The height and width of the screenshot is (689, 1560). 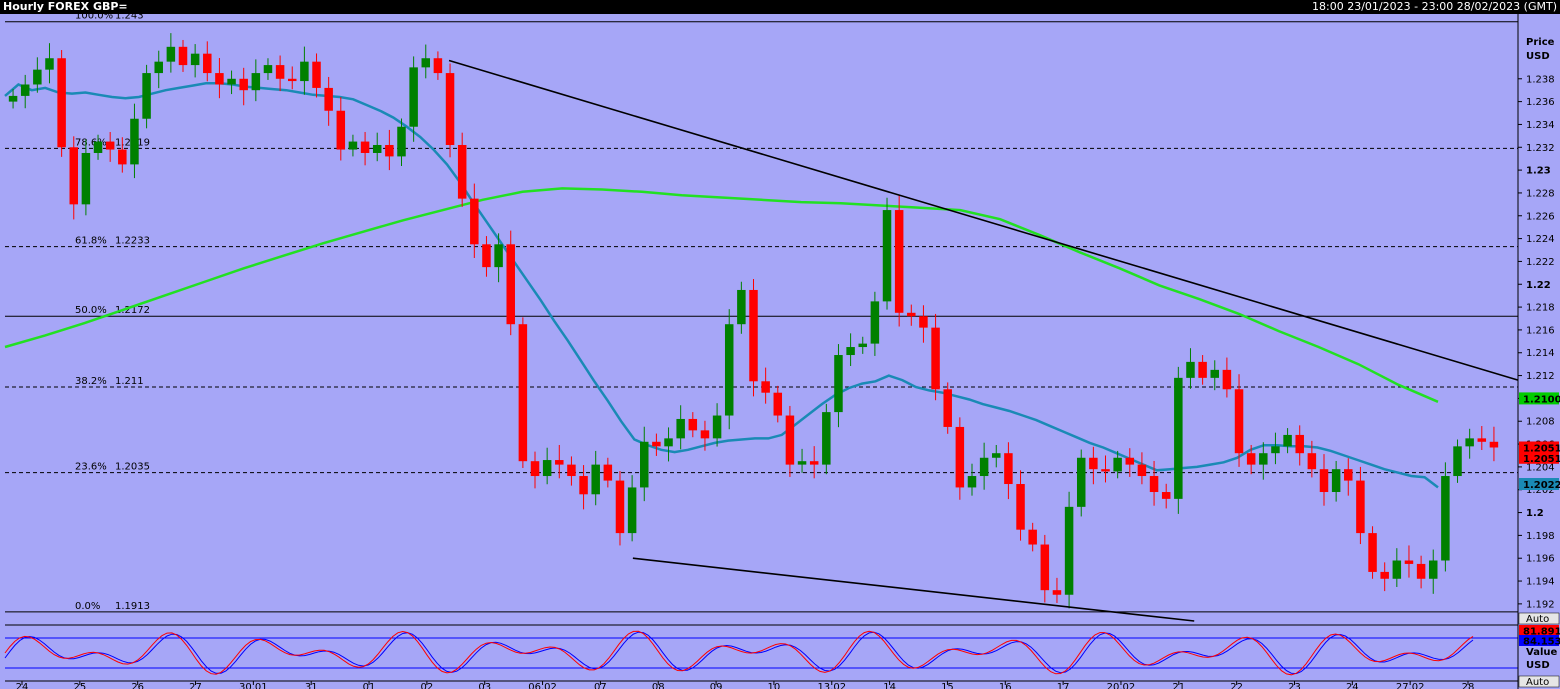 I want to click on x-tick-label: 15, so click(x=947, y=685).